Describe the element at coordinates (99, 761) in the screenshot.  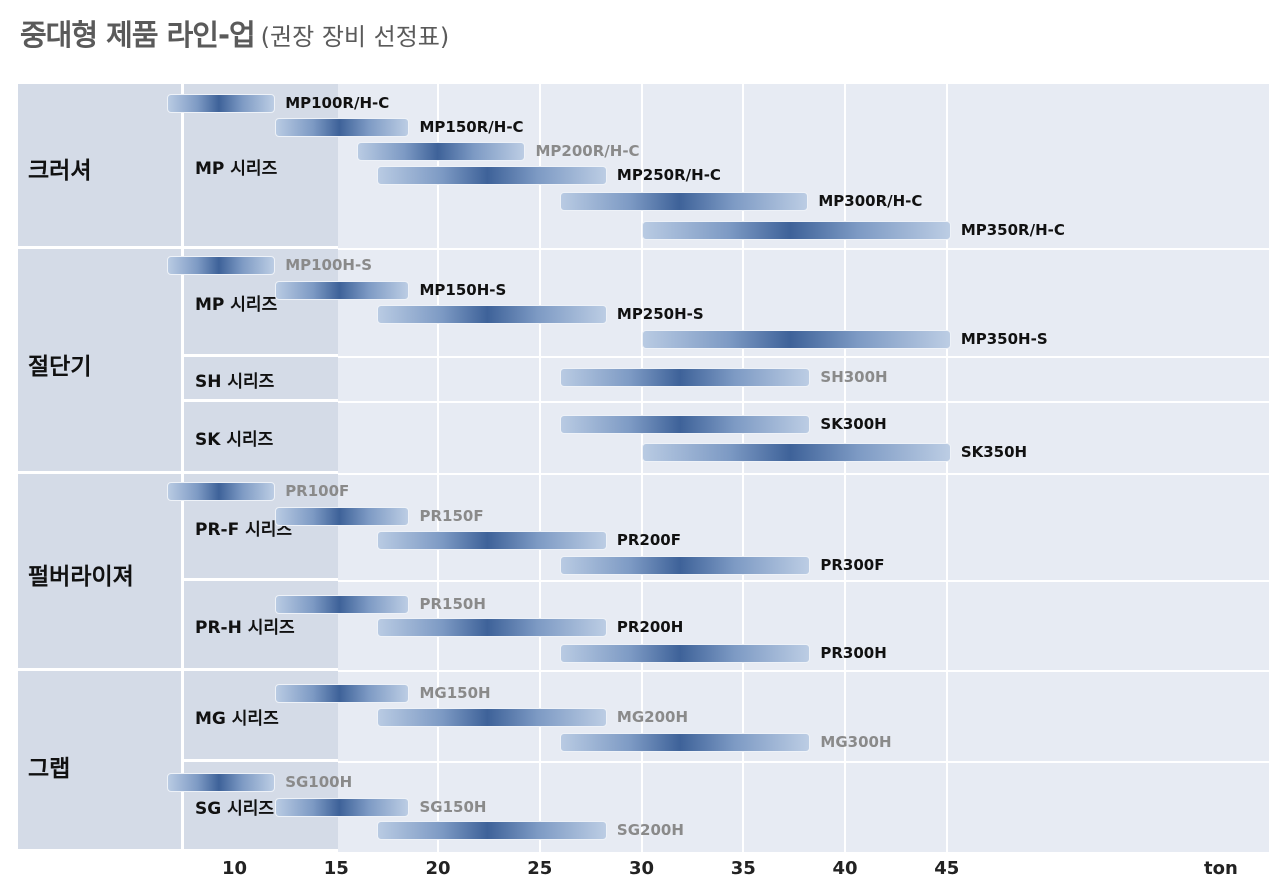
I see `category-cell: 그랩` at that location.